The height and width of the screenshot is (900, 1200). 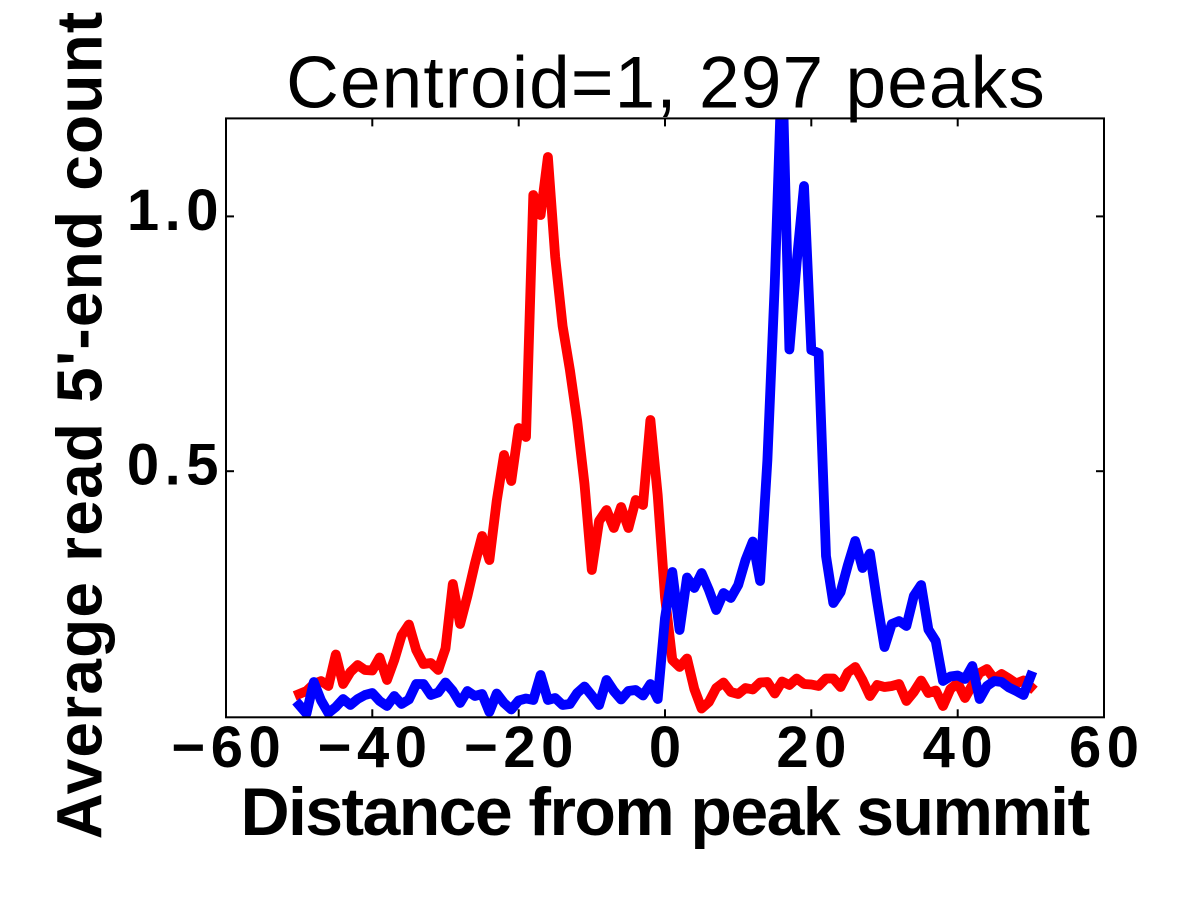 What do you see at coordinates (175, 465) in the screenshot?
I see `svg-text: 0.5` at bounding box center [175, 465].